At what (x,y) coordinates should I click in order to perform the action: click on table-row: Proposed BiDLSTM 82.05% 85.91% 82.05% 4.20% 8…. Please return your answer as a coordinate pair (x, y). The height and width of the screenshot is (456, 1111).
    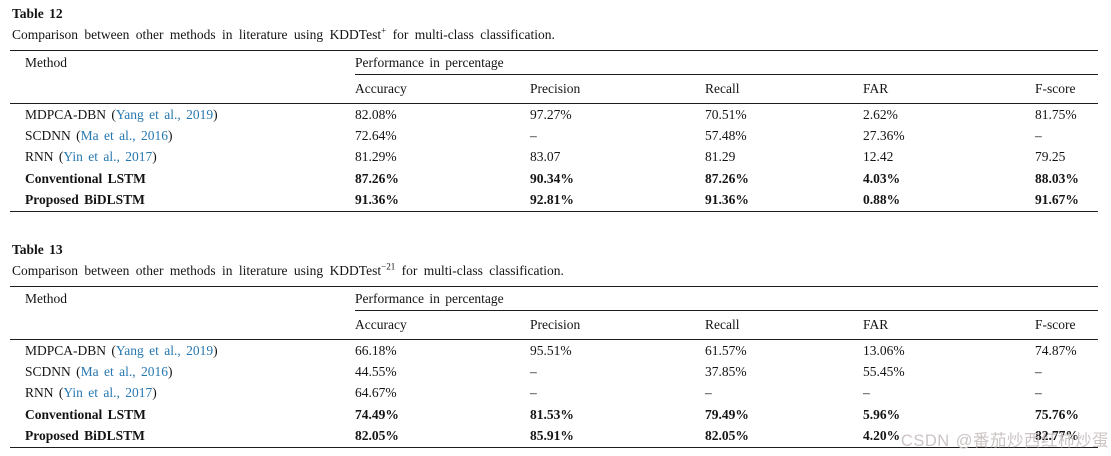
    Looking at the image, I should click on (554, 436).